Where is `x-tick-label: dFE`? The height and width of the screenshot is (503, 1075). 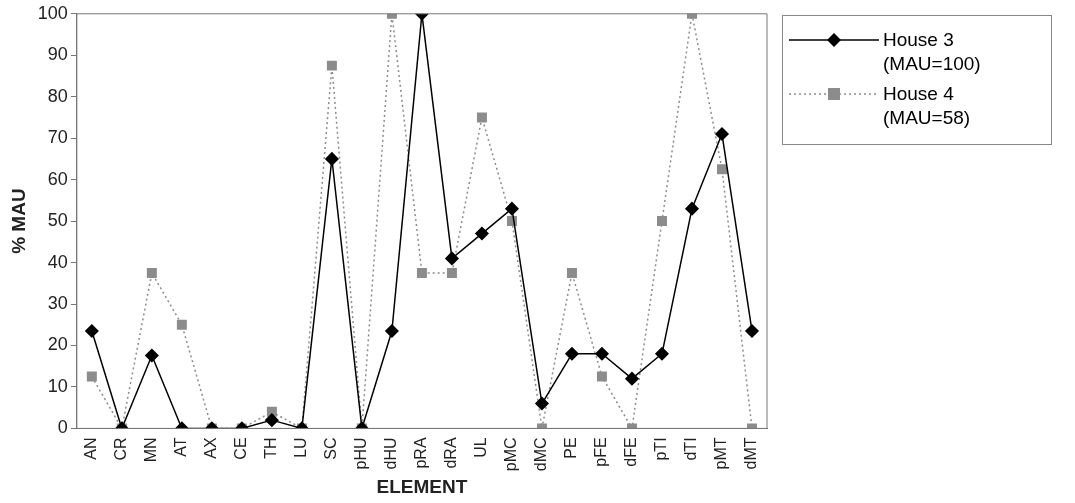 x-tick-label: dFE is located at coordinates (631, 452).